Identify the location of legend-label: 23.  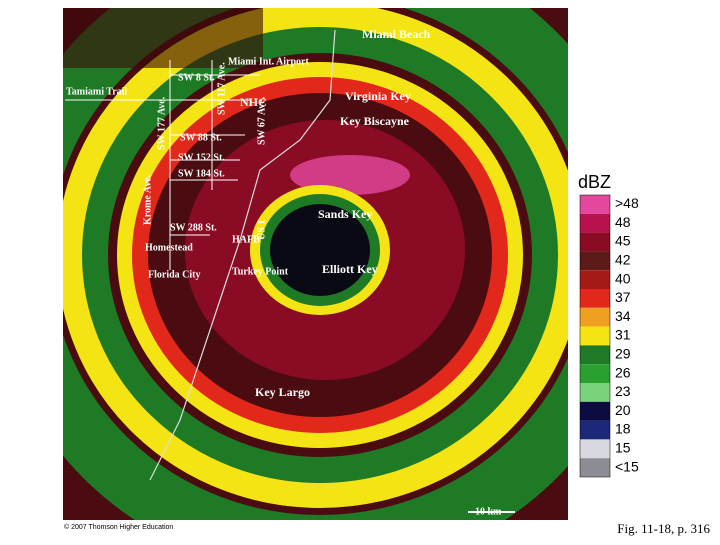
(623, 391).